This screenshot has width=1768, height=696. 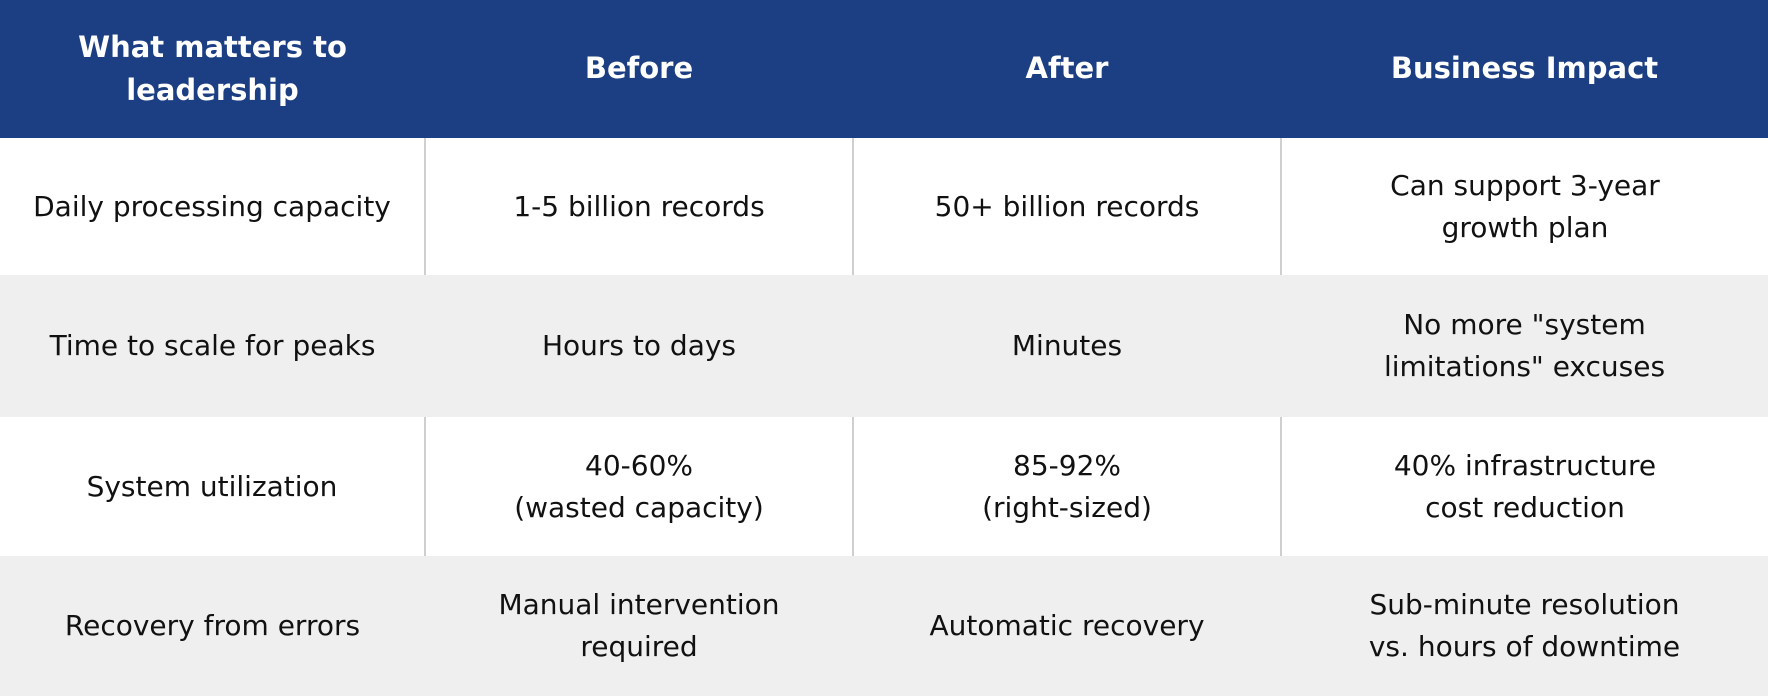 I want to click on table-cell: Can support 3-year growth plan, so click(x=1524, y=206).